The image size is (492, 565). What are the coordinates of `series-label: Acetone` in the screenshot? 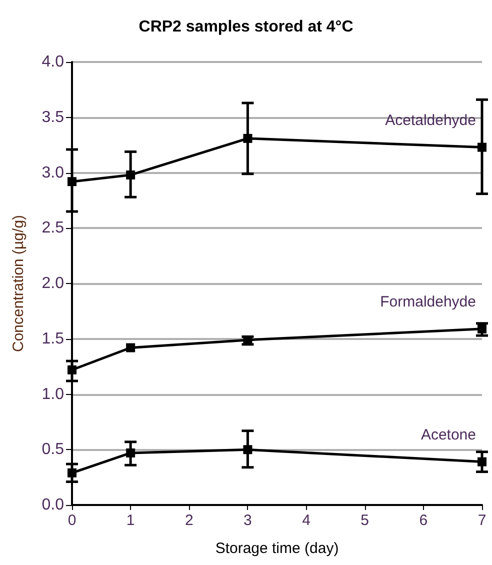 It's located at (448, 435).